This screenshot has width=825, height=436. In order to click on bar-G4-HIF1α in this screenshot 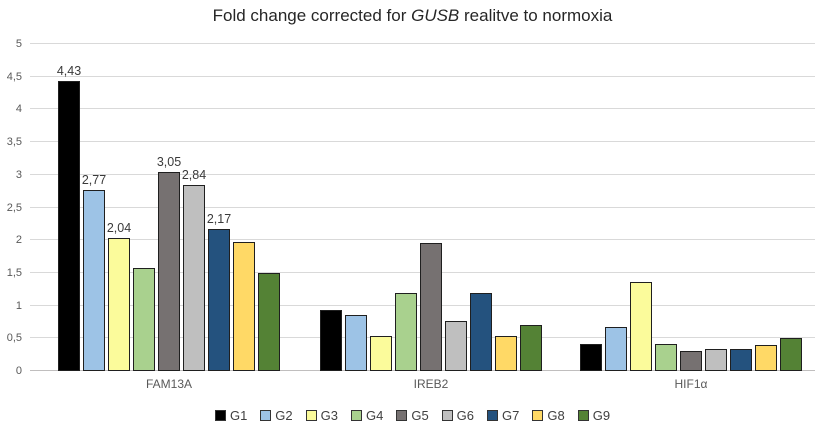, I will do `click(666, 357)`.